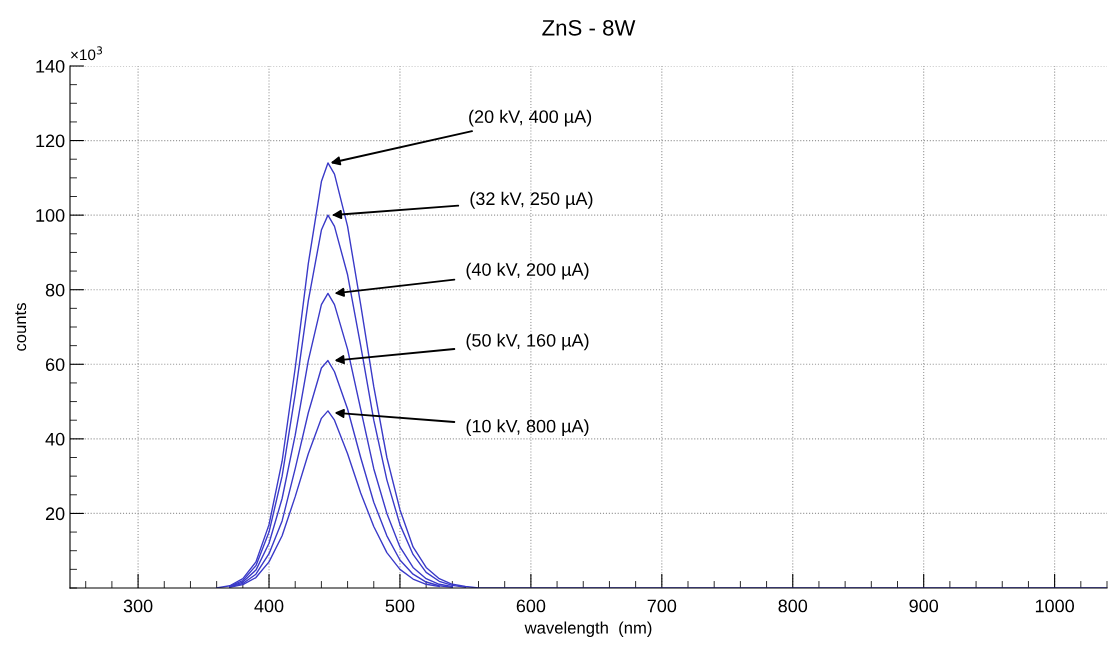 The height and width of the screenshot is (648, 1108). What do you see at coordinates (87, 53) in the screenshot?
I see `text: ×10$^{3}$` at bounding box center [87, 53].